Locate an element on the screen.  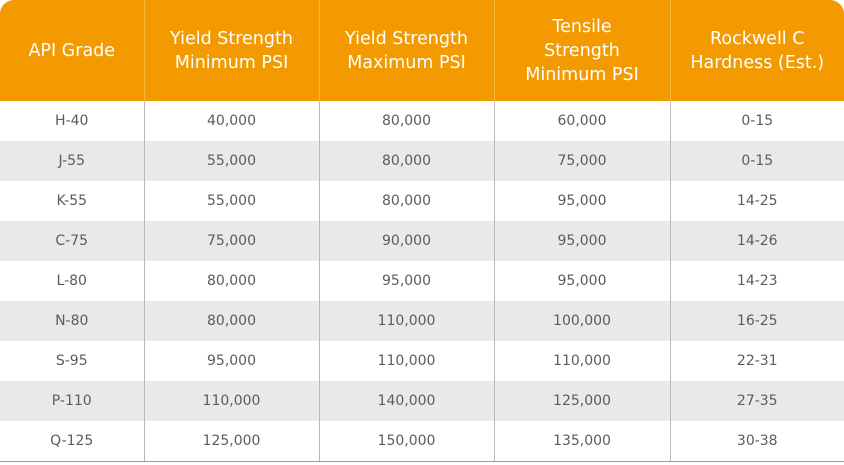
cell-yield-max: 95,000 is located at coordinates (407, 281).